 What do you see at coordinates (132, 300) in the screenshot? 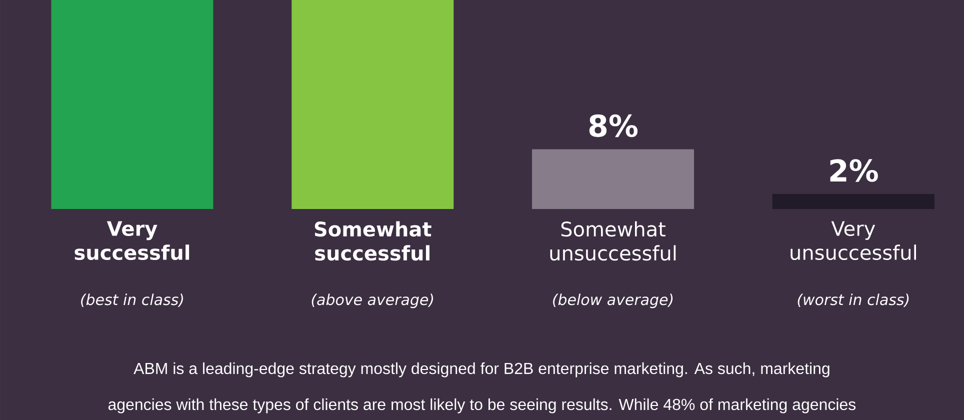
I see `text: (best in class)` at bounding box center [132, 300].